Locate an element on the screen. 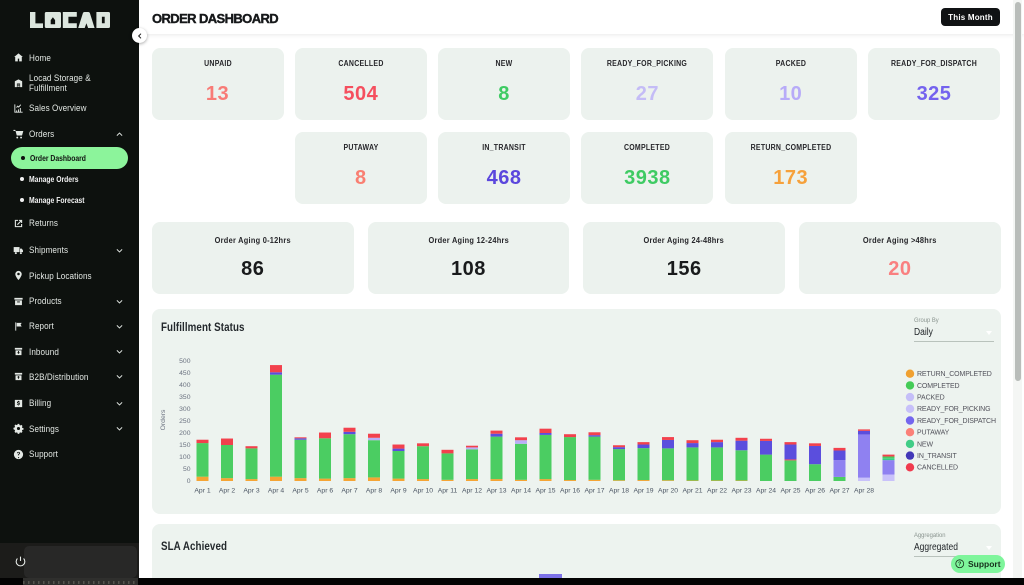 The height and width of the screenshot is (585, 1024). svg-text: Apr 17 is located at coordinates (594, 491).